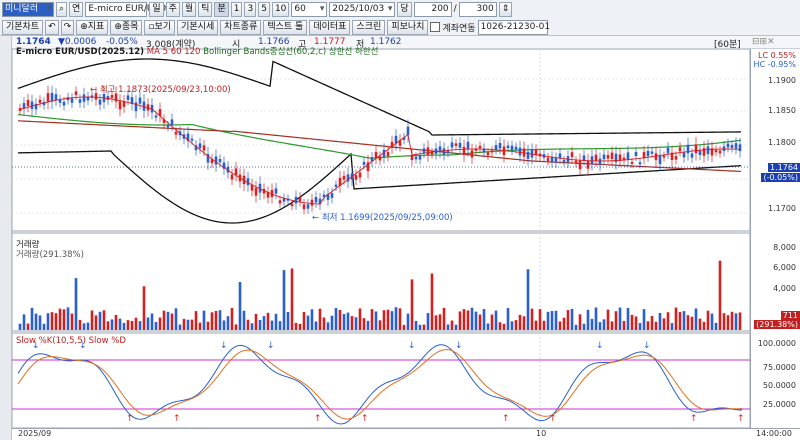 The width and height of the screenshot is (800, 440). What do you see at coordinates (52, 27) in the screenshot?
I see `undo-icon: ↶` at bounding box center [52, 27].